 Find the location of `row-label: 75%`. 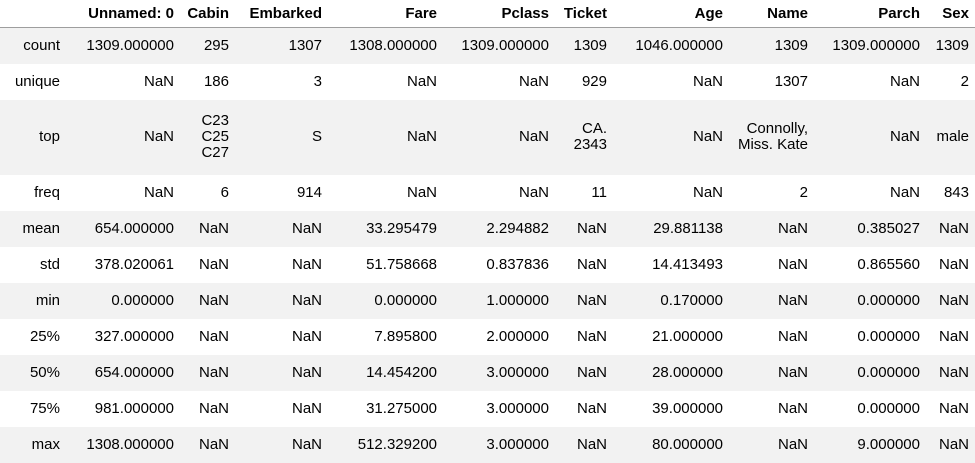

row-label: 75% is located at coordinates (44, 408).